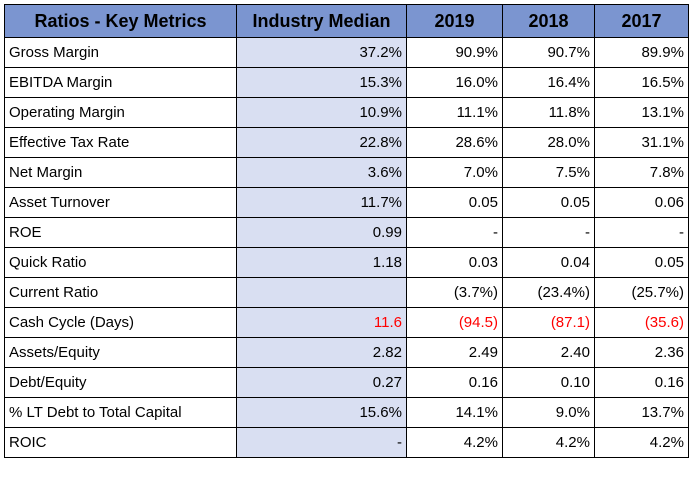  Describe the element at coordinates (548, 142) in the screenshot. I see `value-2018: 28.0%` at that location.